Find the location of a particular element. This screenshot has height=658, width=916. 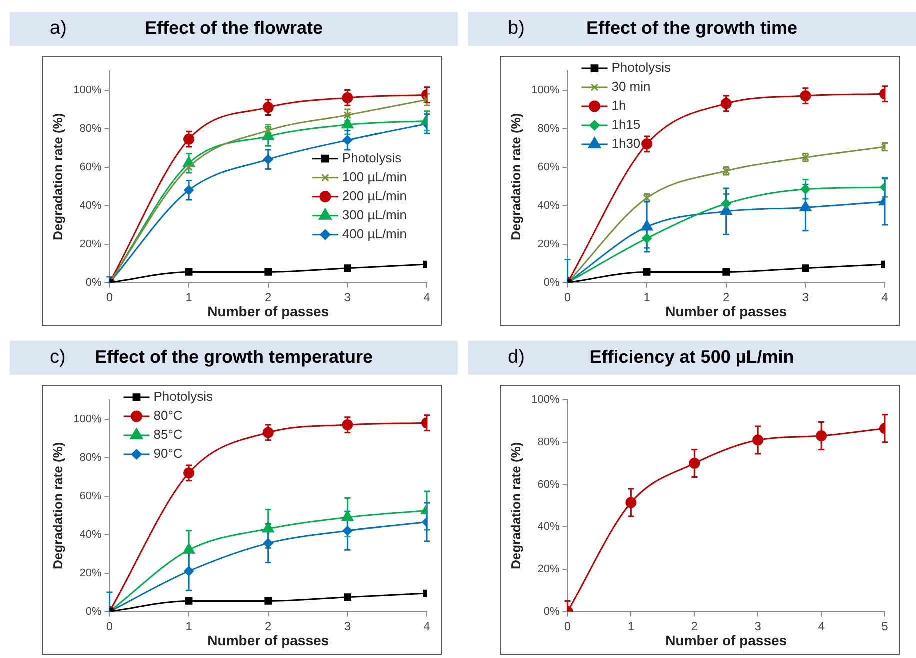

x-tick-label: 5 is located at coordinates (885, 626).